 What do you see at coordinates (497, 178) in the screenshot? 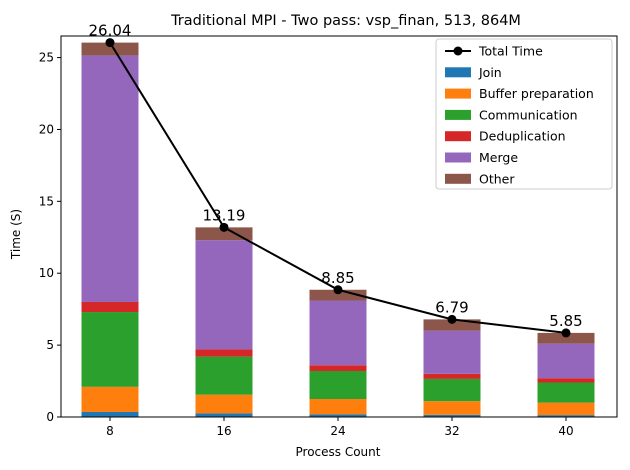
I see `legend-label-other: Other` at bounding box center [497, 178].